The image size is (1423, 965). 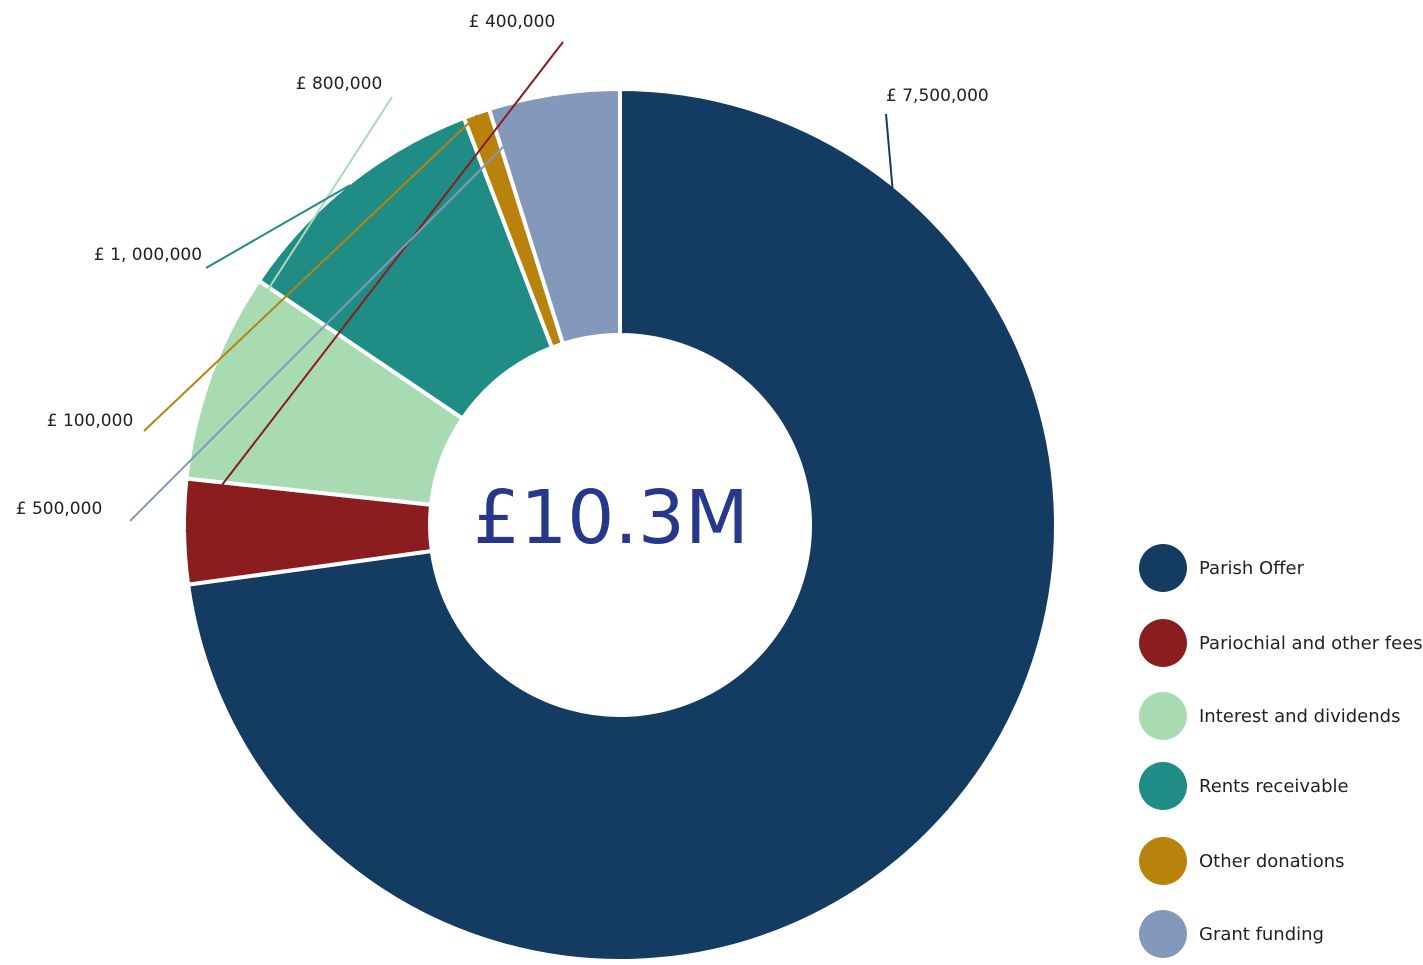 I want to click on legend-swatch-grant-funding, so click(x=1163, y=934).